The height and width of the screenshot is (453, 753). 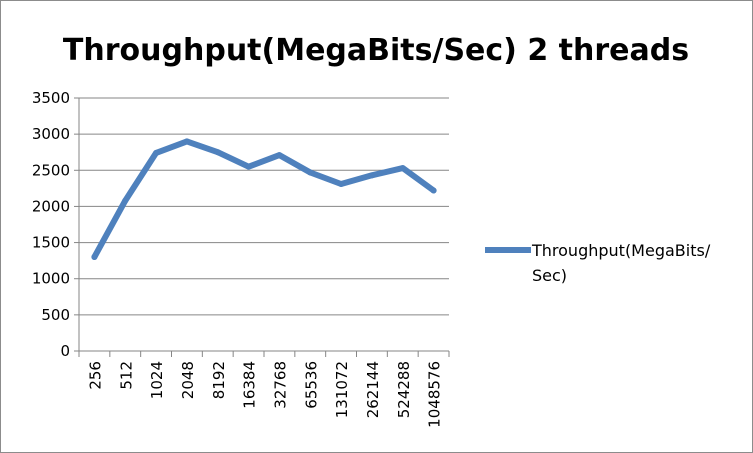 I want to click on y-tick-label: 2000, so click(x=51, y=206).